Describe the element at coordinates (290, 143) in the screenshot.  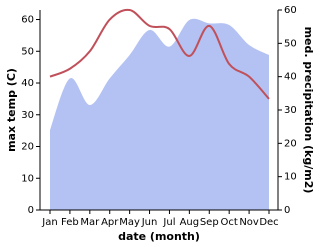
I see `y2-tick-label: 20` at that location.